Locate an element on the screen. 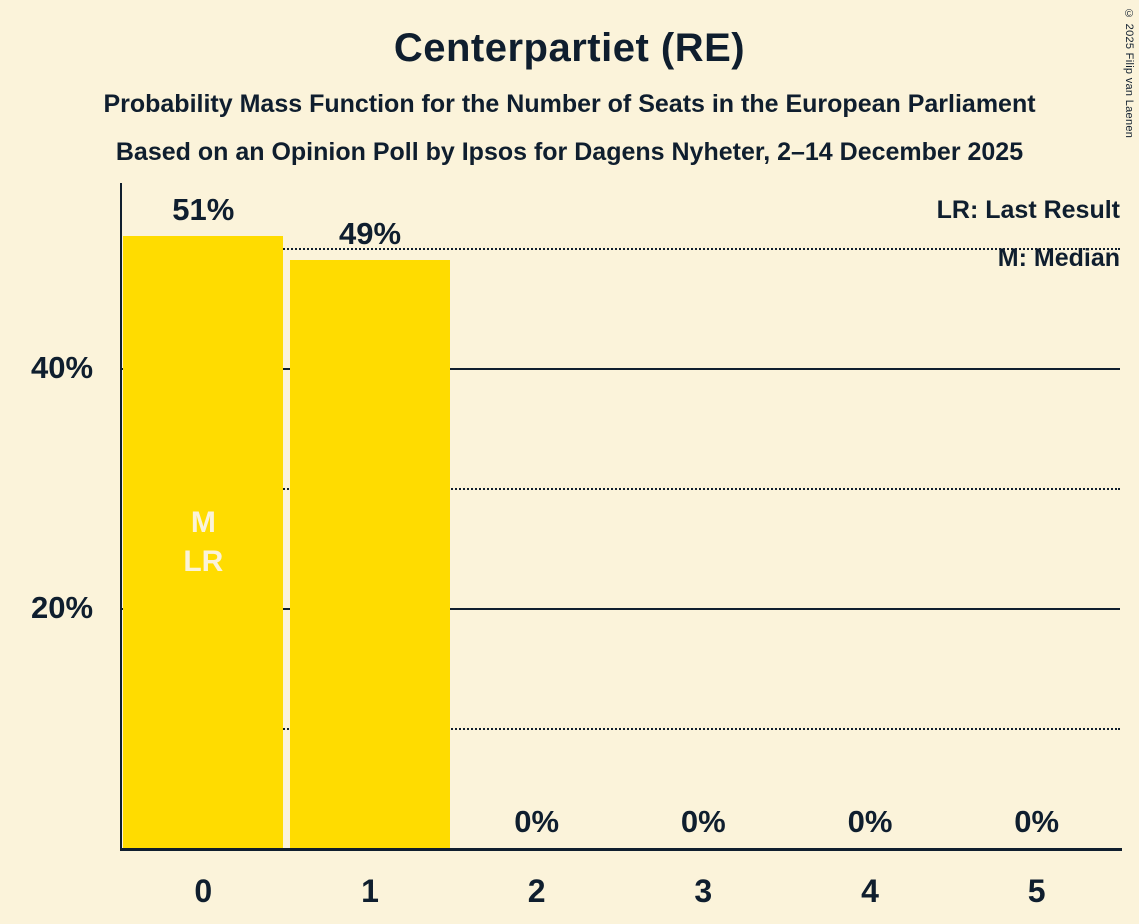 This screenshot has width=1139, height=924. copyright-notice: © 2025 Filip van Laenen is located at coordinates (1129, 73).